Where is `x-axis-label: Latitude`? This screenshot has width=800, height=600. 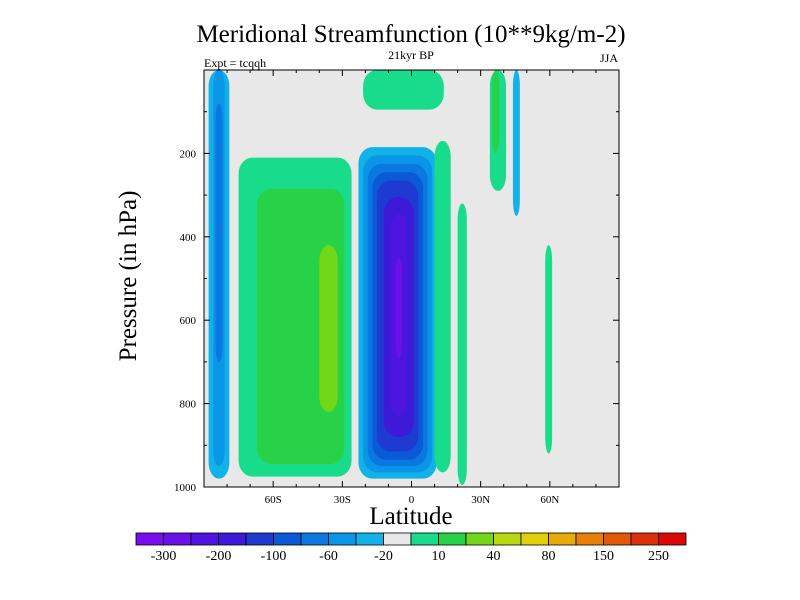
x-axis-label: Latitude is located at coordinates (410, 516).